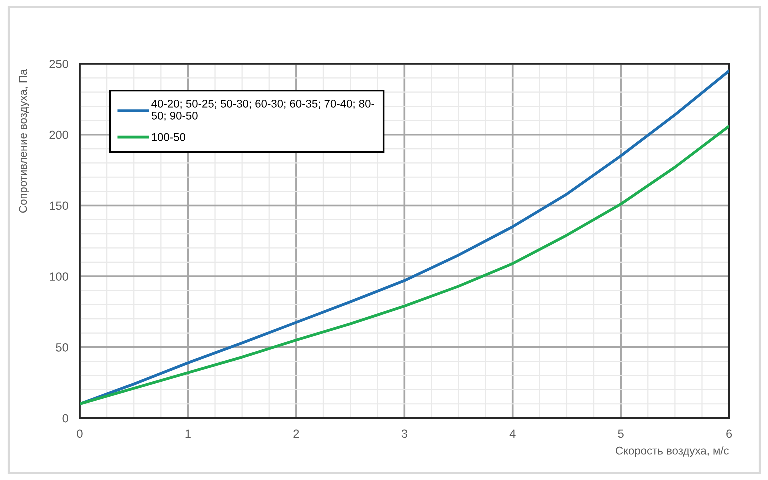  Describe the element at coordinates (24, 141) in the screenshot. I see `y-axis-title: Сопротивление воздуха, Па` at that location.